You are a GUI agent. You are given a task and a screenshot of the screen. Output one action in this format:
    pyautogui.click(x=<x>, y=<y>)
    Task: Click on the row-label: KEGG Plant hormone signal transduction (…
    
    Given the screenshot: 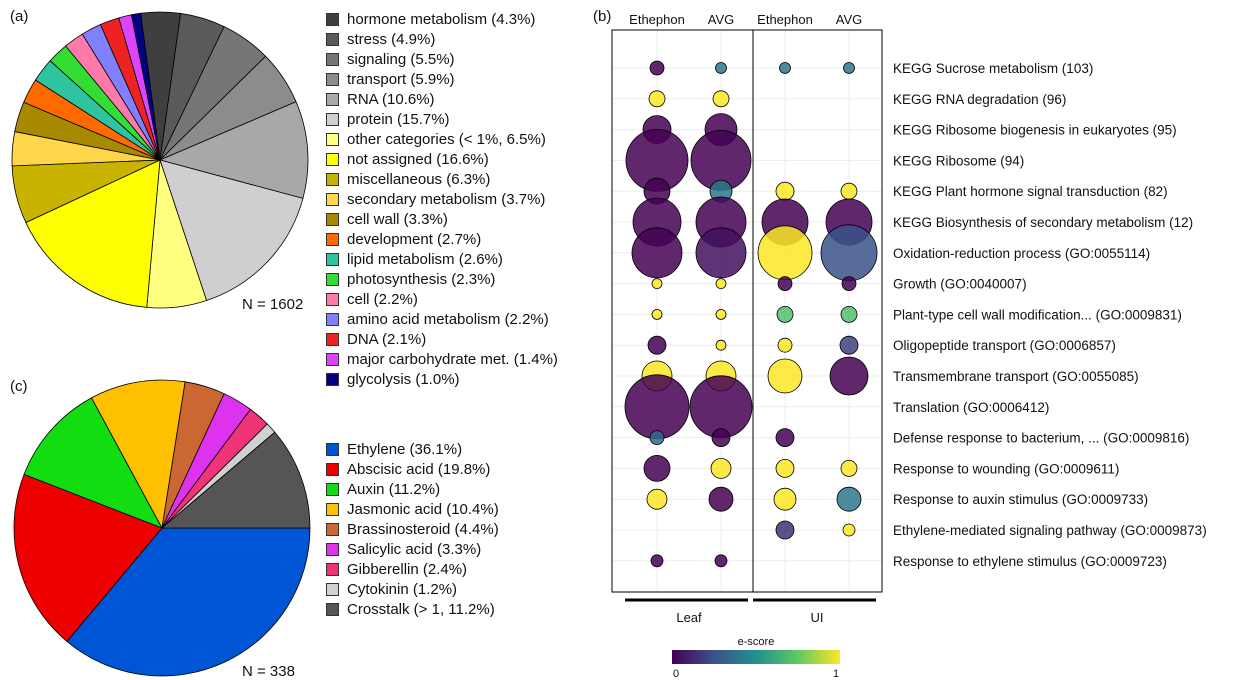 What is the action you would take?
    pyautogui.click(x=1030, y=191)
    